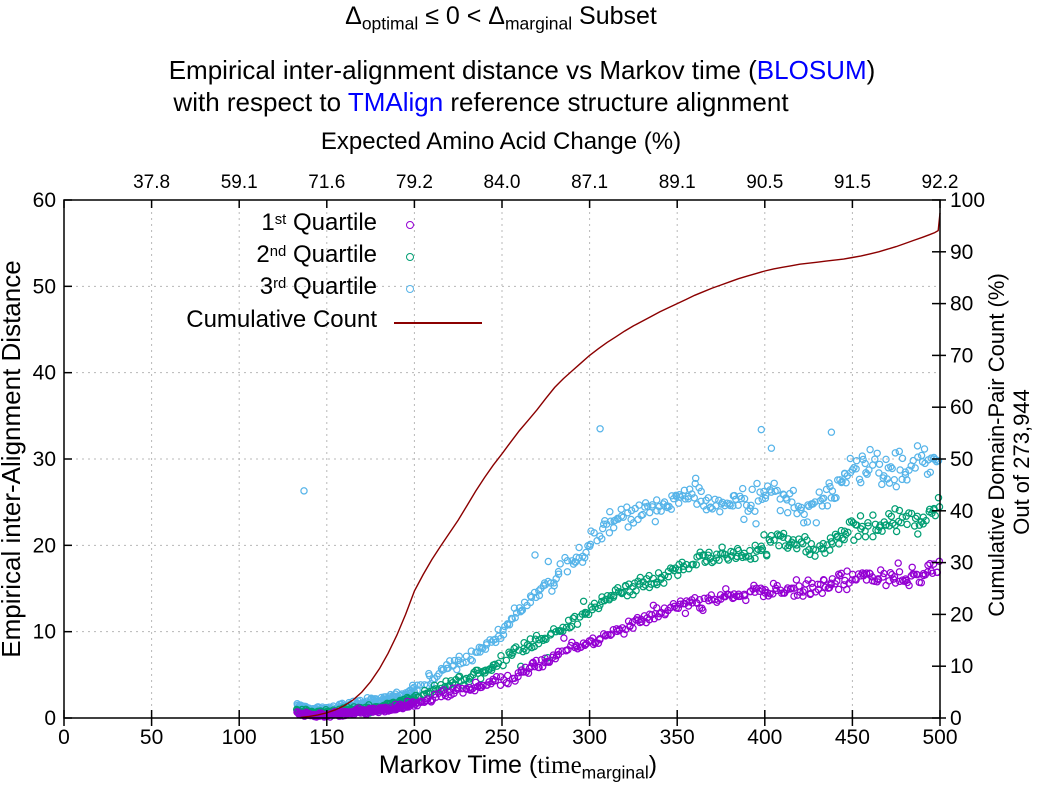  Describe the element at coordinates (764, 182) in the screenshot. I see `x2-tick-label: 90.5` at that location.